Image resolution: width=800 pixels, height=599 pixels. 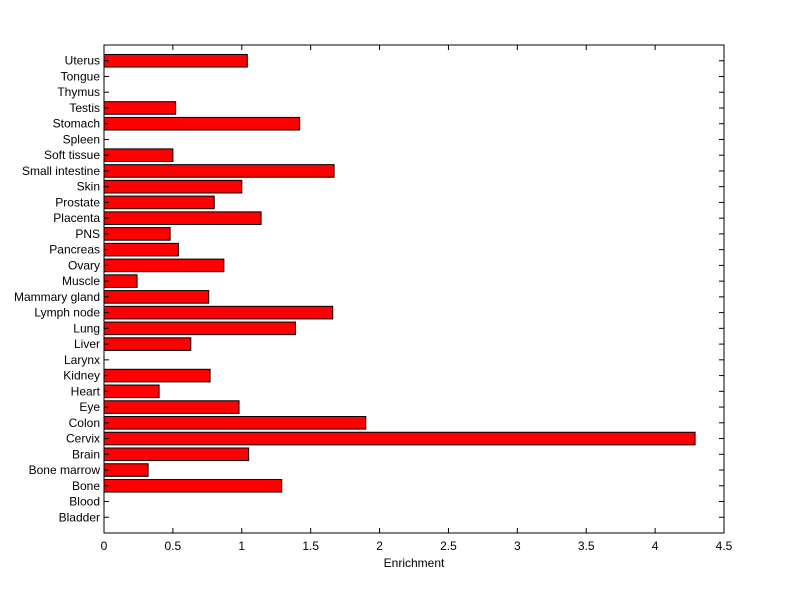 I want to click on y-tick-label-blood: Blood, so click(x=84, y=502).